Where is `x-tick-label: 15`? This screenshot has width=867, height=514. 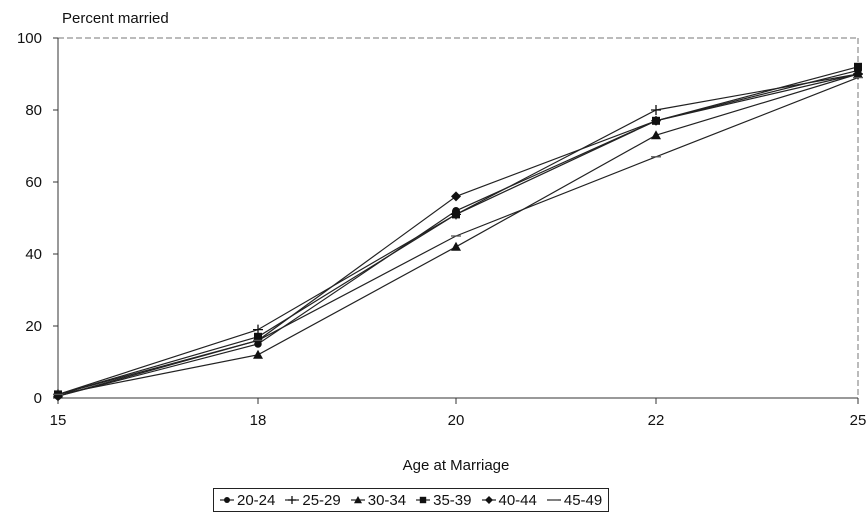 x-tick-label: 15 is located at coordinates (58, 420).